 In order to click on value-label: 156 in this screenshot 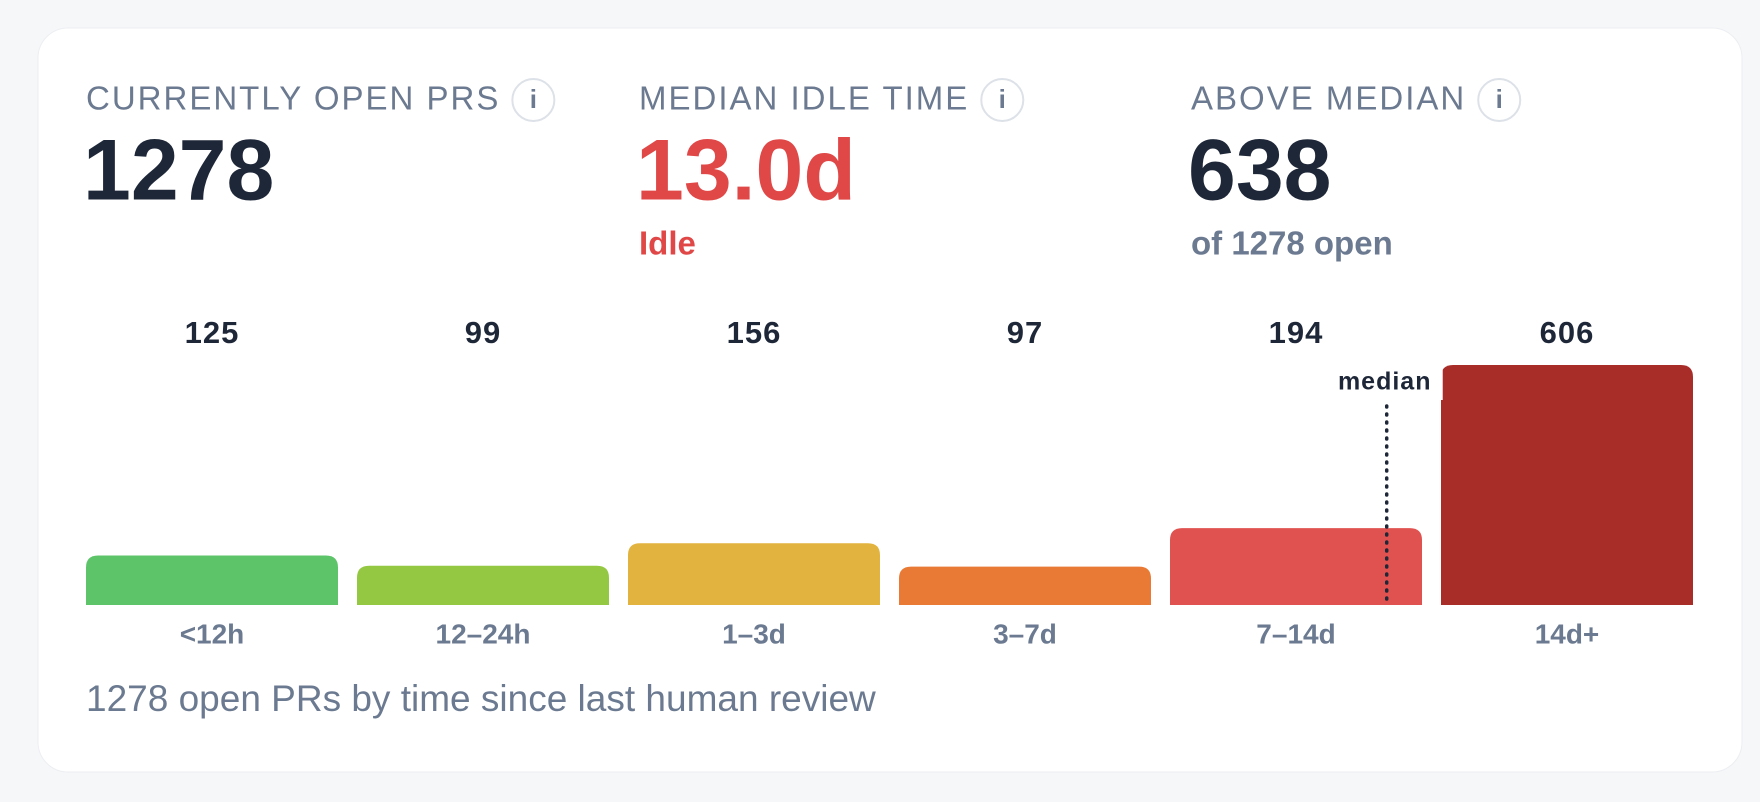, I will do `click(754, 332)`.